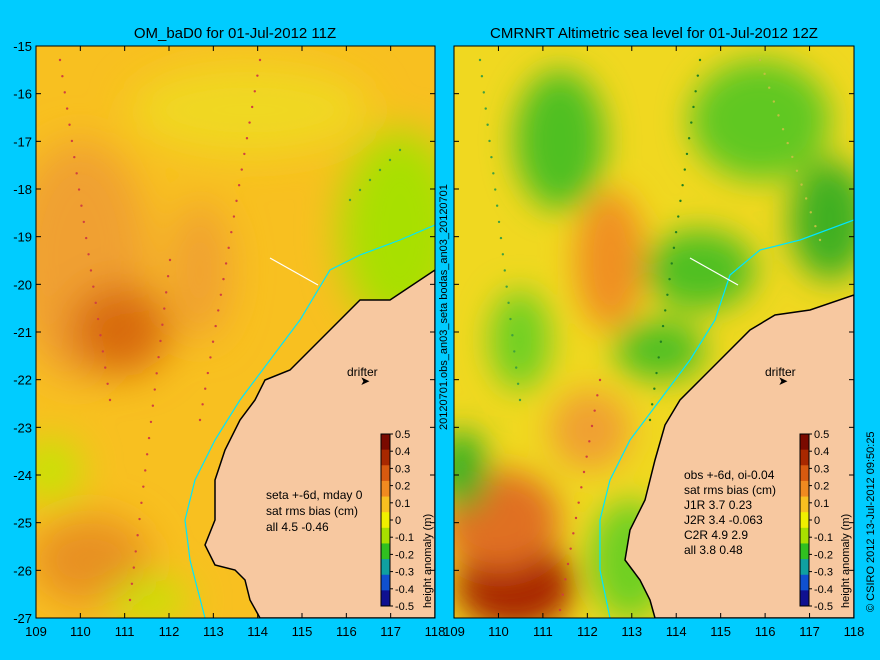 The width and height of the screenshot is (880, 660). I want to click on right-transect, so click(714, 271).